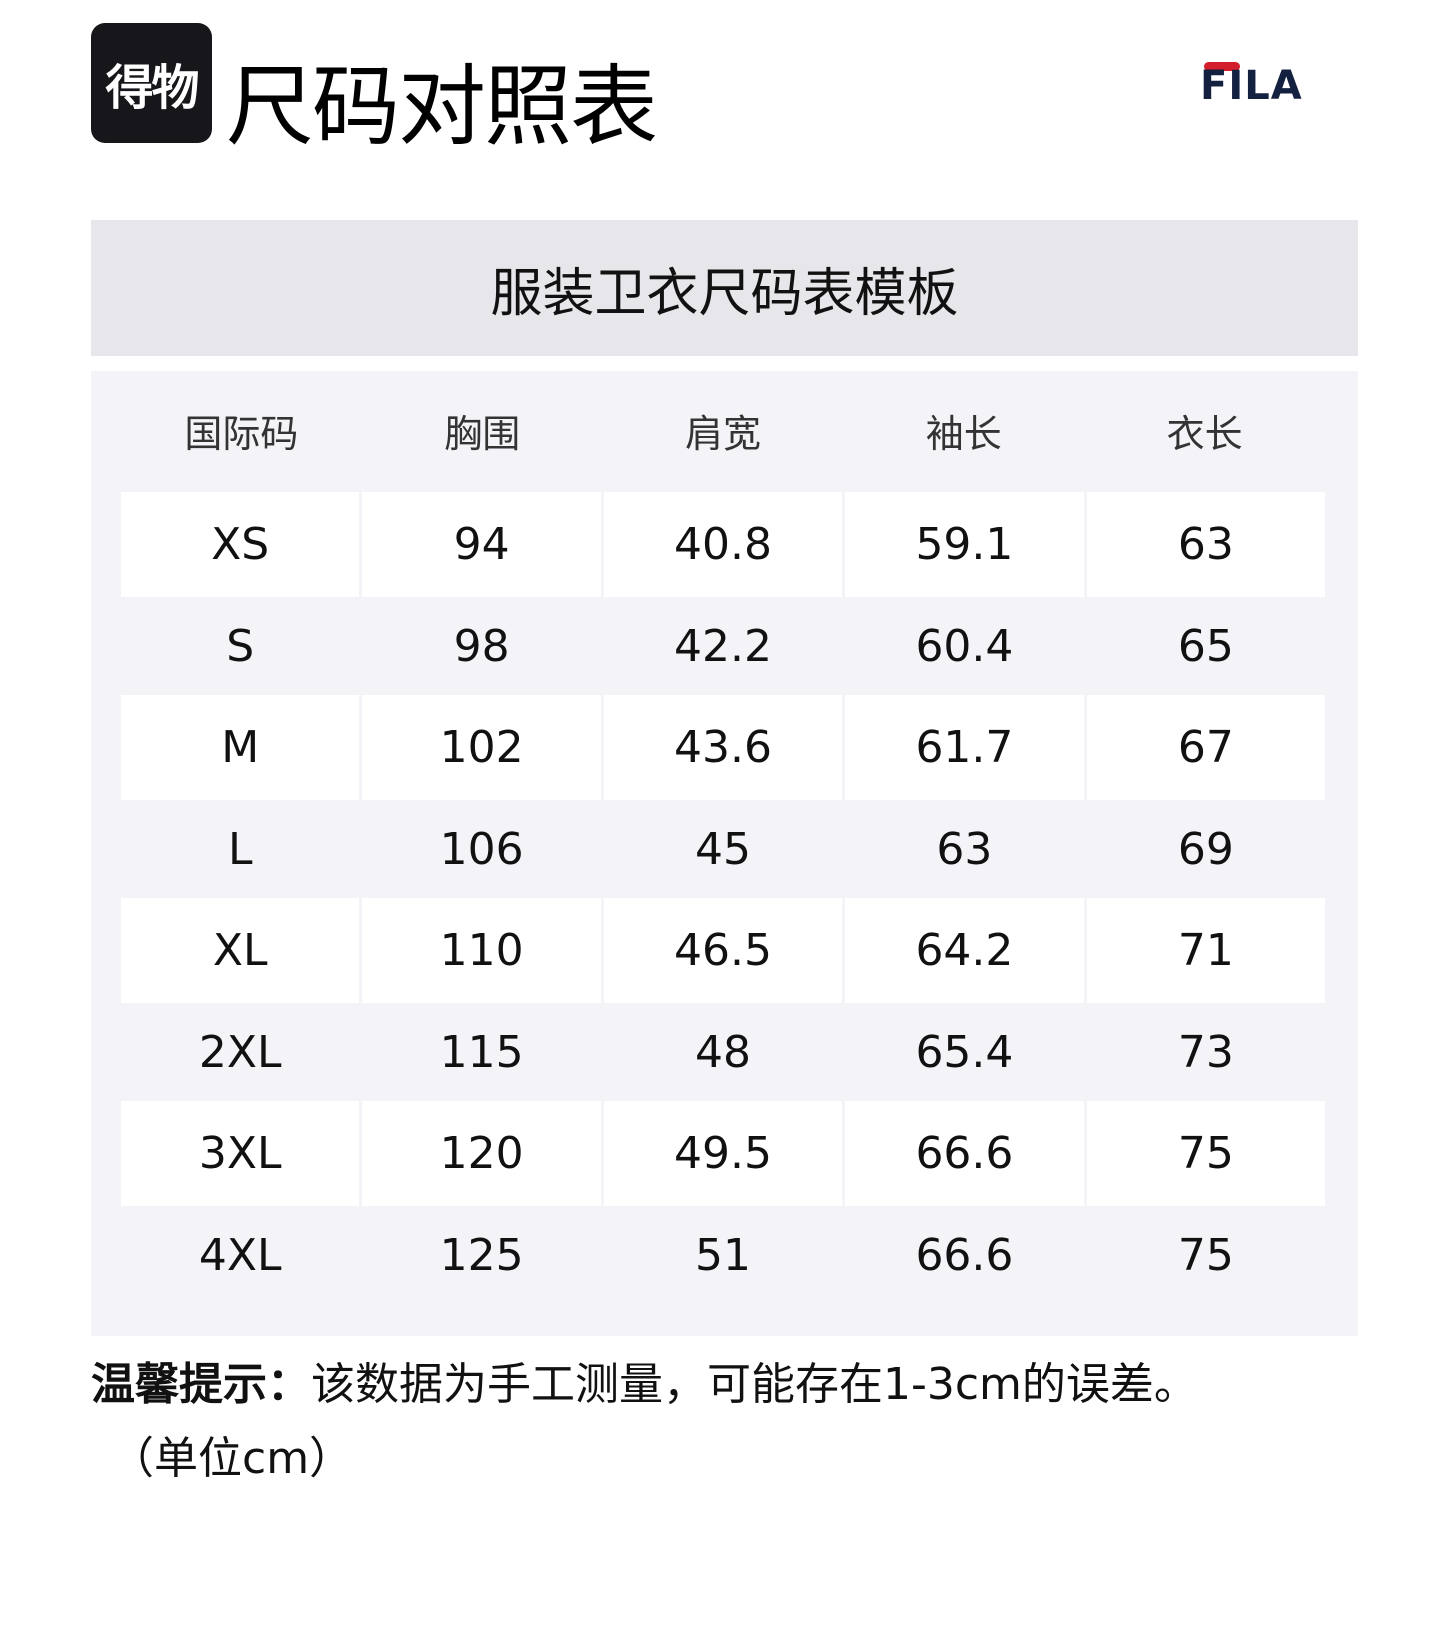  I want to click on table-row: 3XL 120 49.5 66.6 75, so click(723, 1153).